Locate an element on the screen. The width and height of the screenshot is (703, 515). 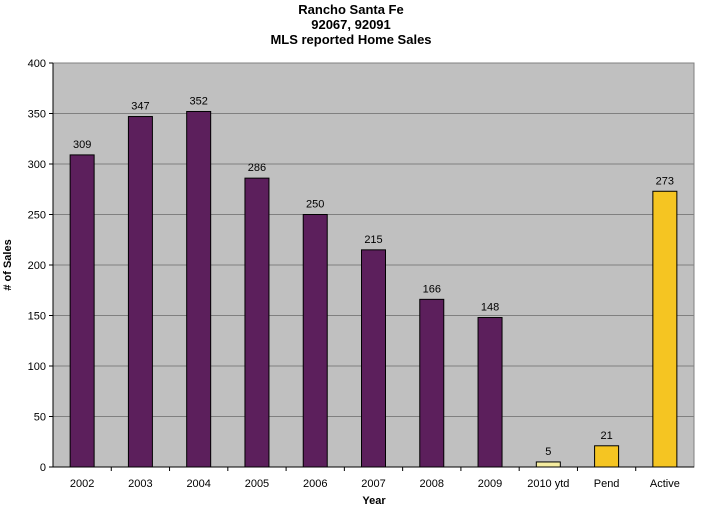
y-axis-ticks: 0 50 100 150 200 250 300 350 400 is located at coordinates (40, 266).